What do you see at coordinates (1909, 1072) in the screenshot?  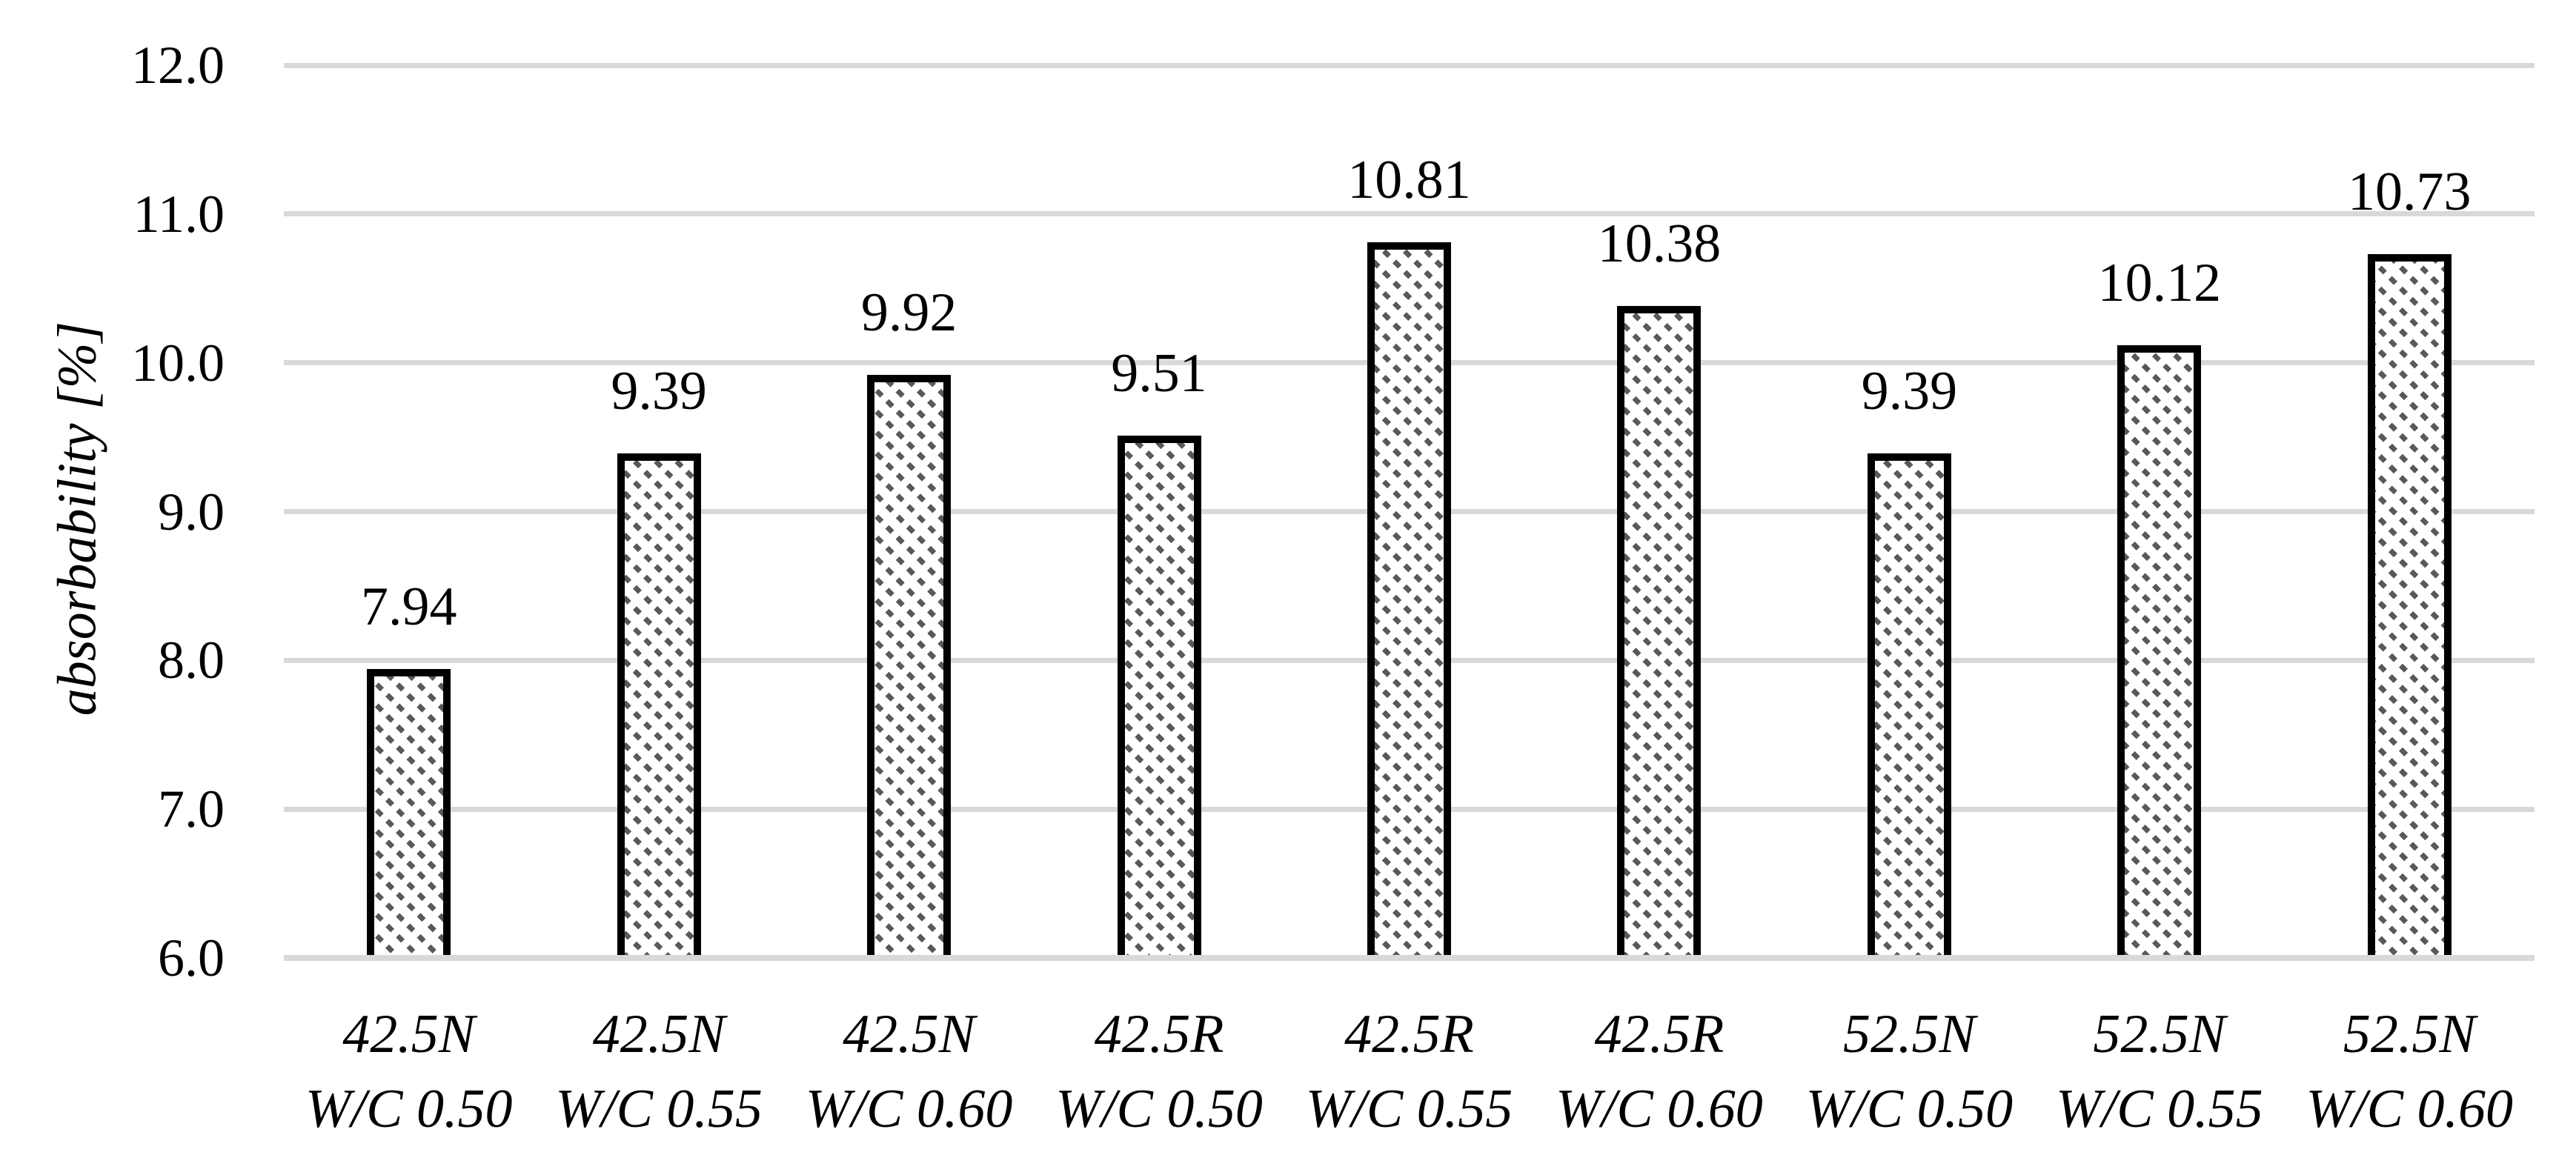 I see `x-category-label: 52.5N W/C 0.50` at bounding box center [1909, 1072].